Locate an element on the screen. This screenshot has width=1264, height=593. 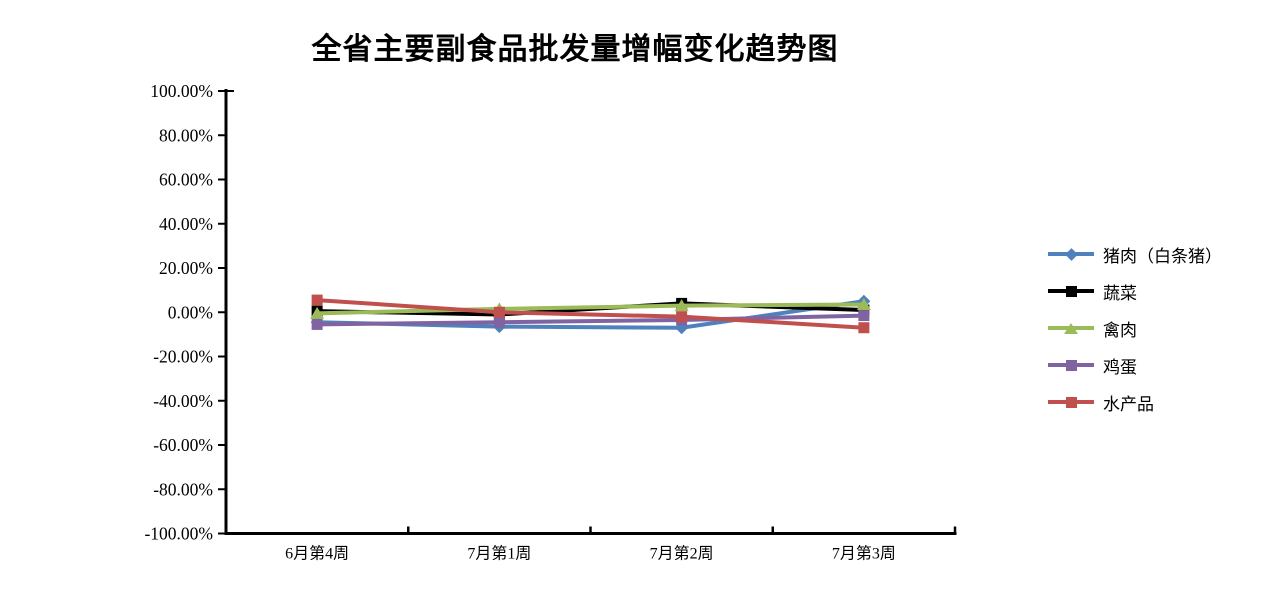
y-tick-label: -20.00% is located at coordinates (183, 357).